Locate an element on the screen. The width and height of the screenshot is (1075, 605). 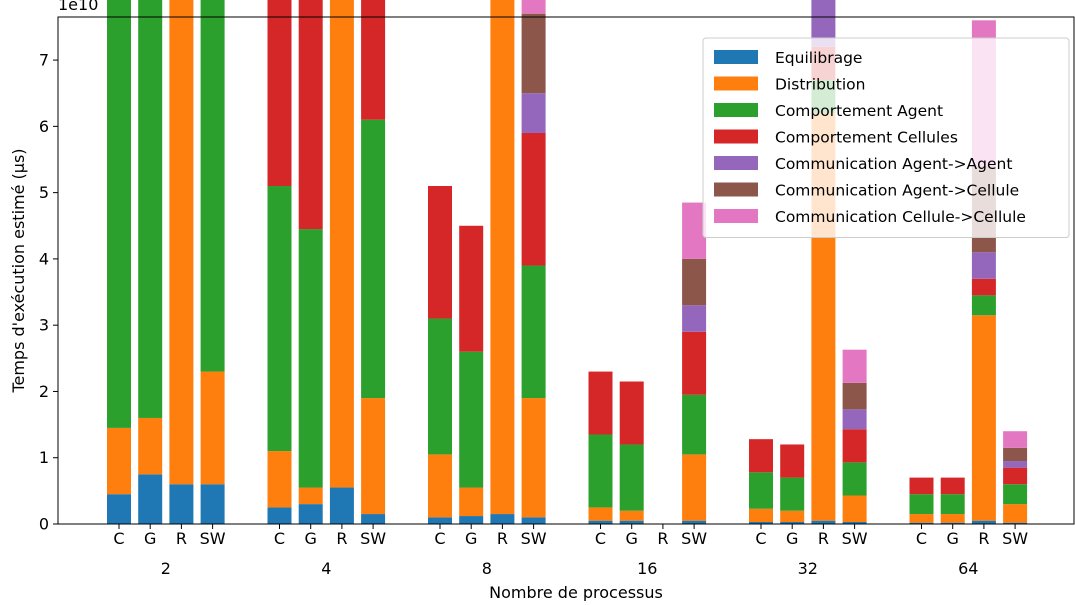
legend-box is located at coordinates (886, 137).